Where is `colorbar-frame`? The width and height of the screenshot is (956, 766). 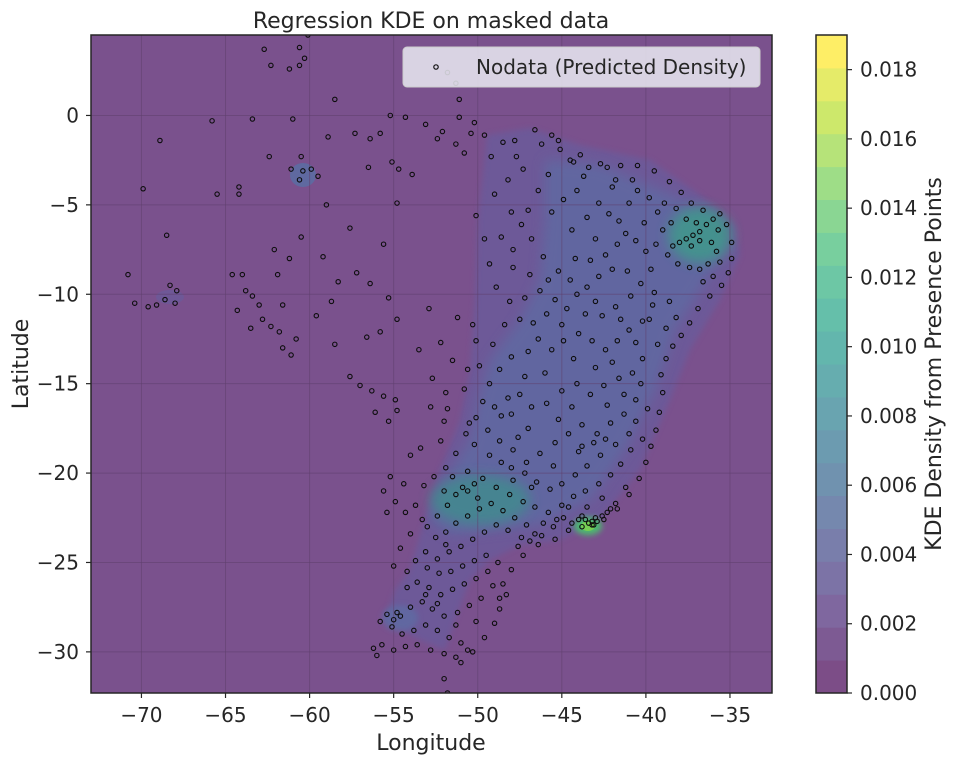 colorbar-frame is located at coordinates (831, 364).